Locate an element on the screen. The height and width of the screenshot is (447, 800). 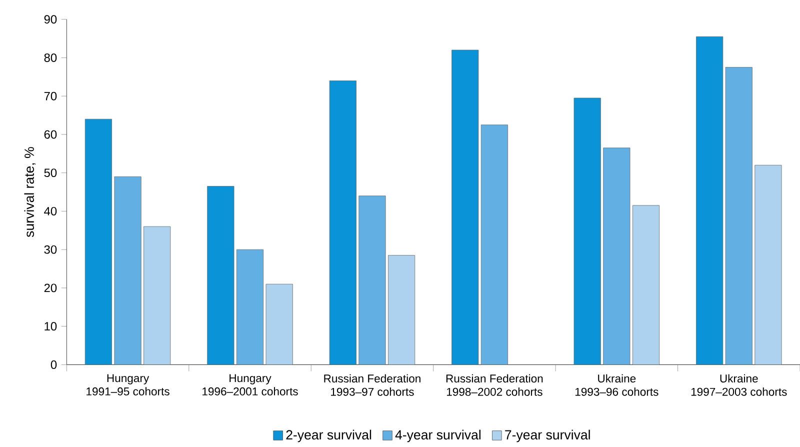
x-tick-label: Russian Federation 1998–2002 cohorts is located at coordinates (494, 385).